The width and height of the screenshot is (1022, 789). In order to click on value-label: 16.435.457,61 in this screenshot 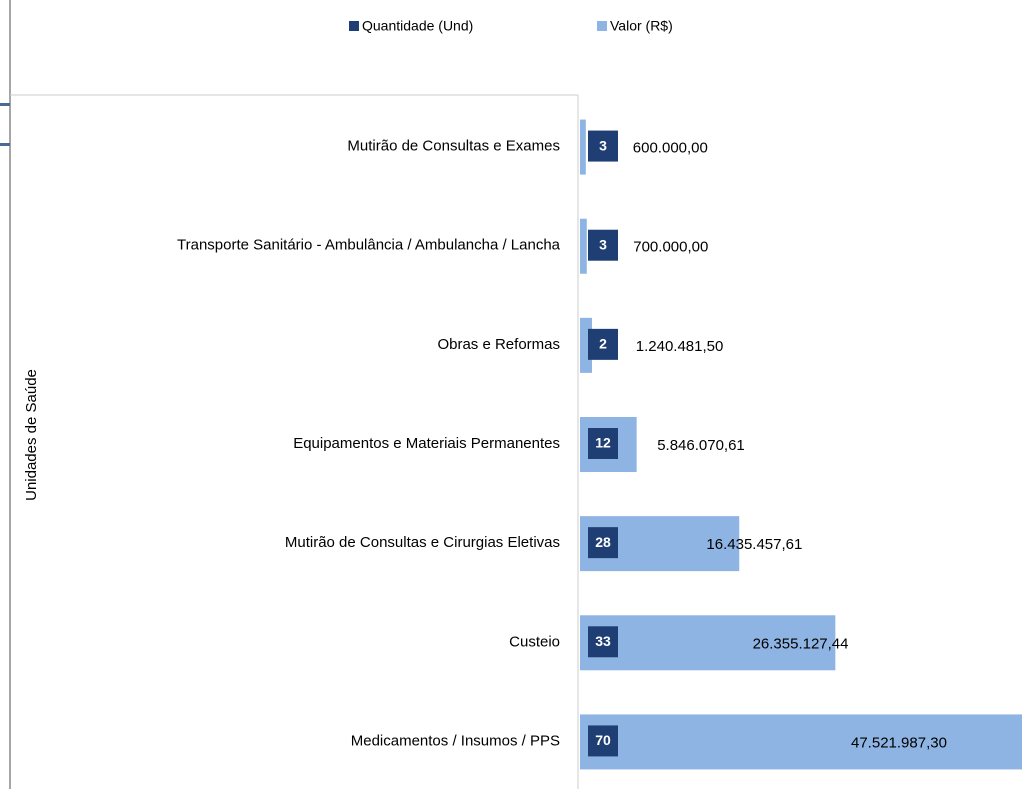, I will do `click(754, 544)`.